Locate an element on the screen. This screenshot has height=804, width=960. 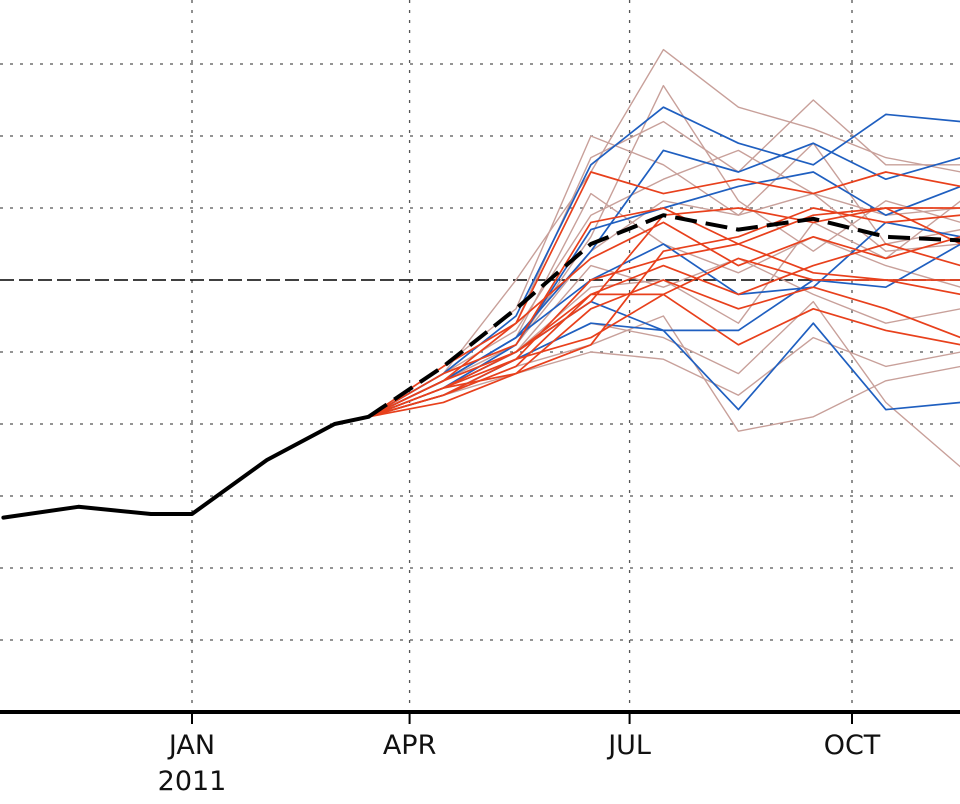
x-axis-ticks: JAN 2011 APR JUL OCT is located at coordinates (519, 754).